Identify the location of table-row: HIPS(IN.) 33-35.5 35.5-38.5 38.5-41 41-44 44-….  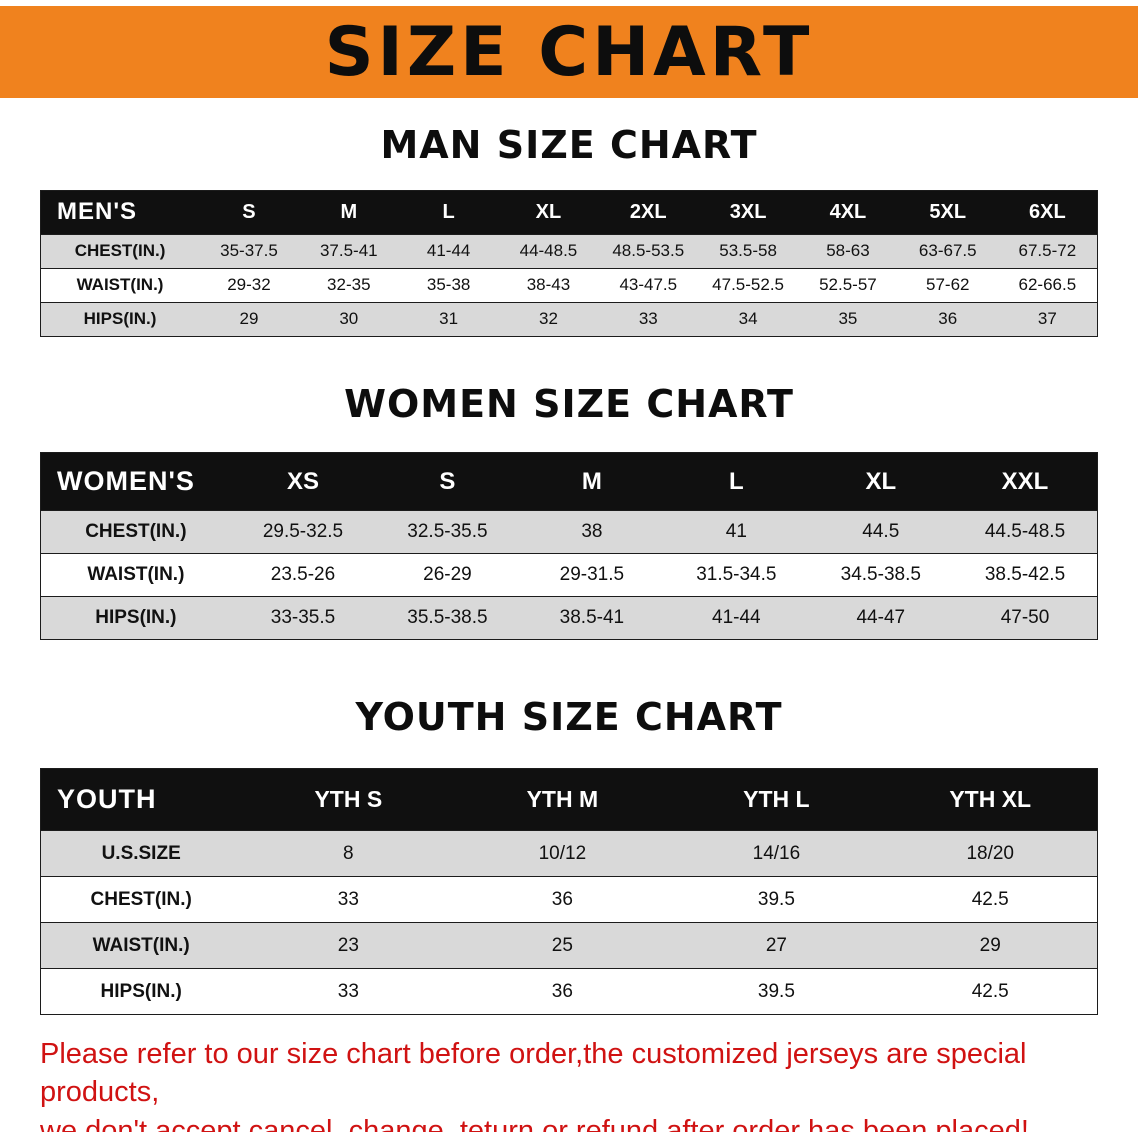
(569, 618).